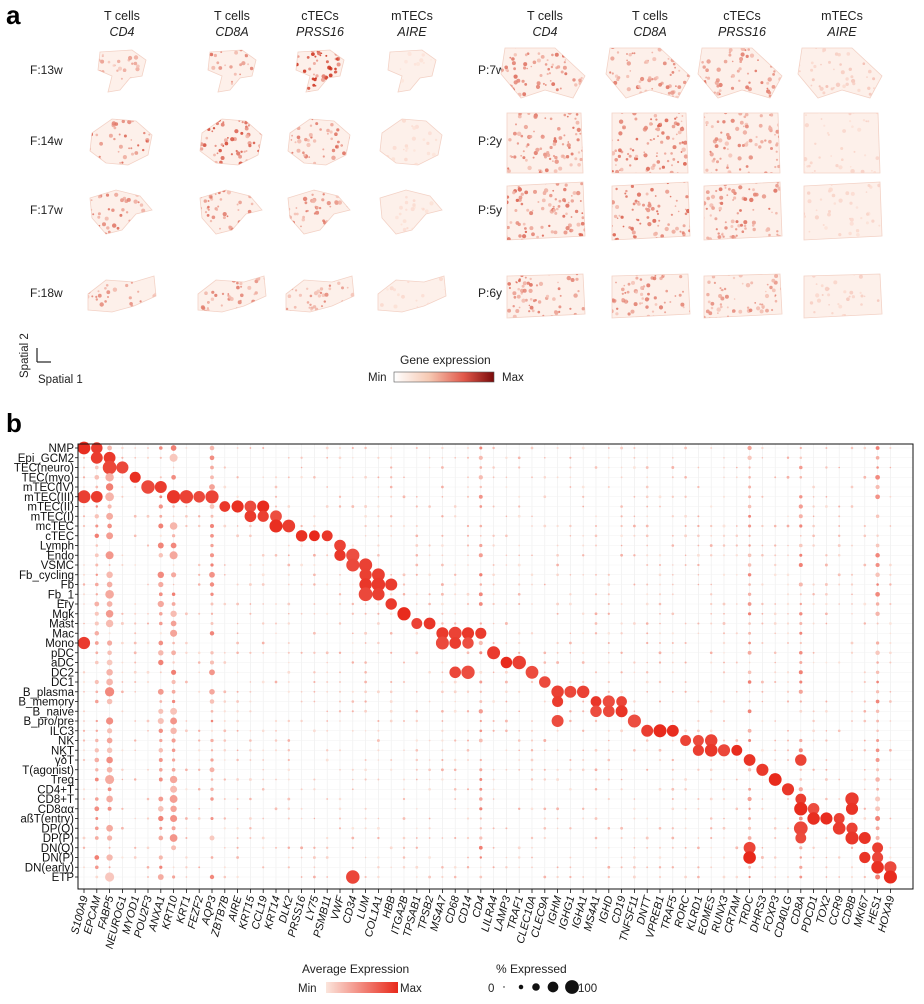 The image size is (924, 1004). What do you see at coordinates (672, 672) in the screenshot?
I see `dot-DC2-TRAF5` at bounding box center [672, 672].